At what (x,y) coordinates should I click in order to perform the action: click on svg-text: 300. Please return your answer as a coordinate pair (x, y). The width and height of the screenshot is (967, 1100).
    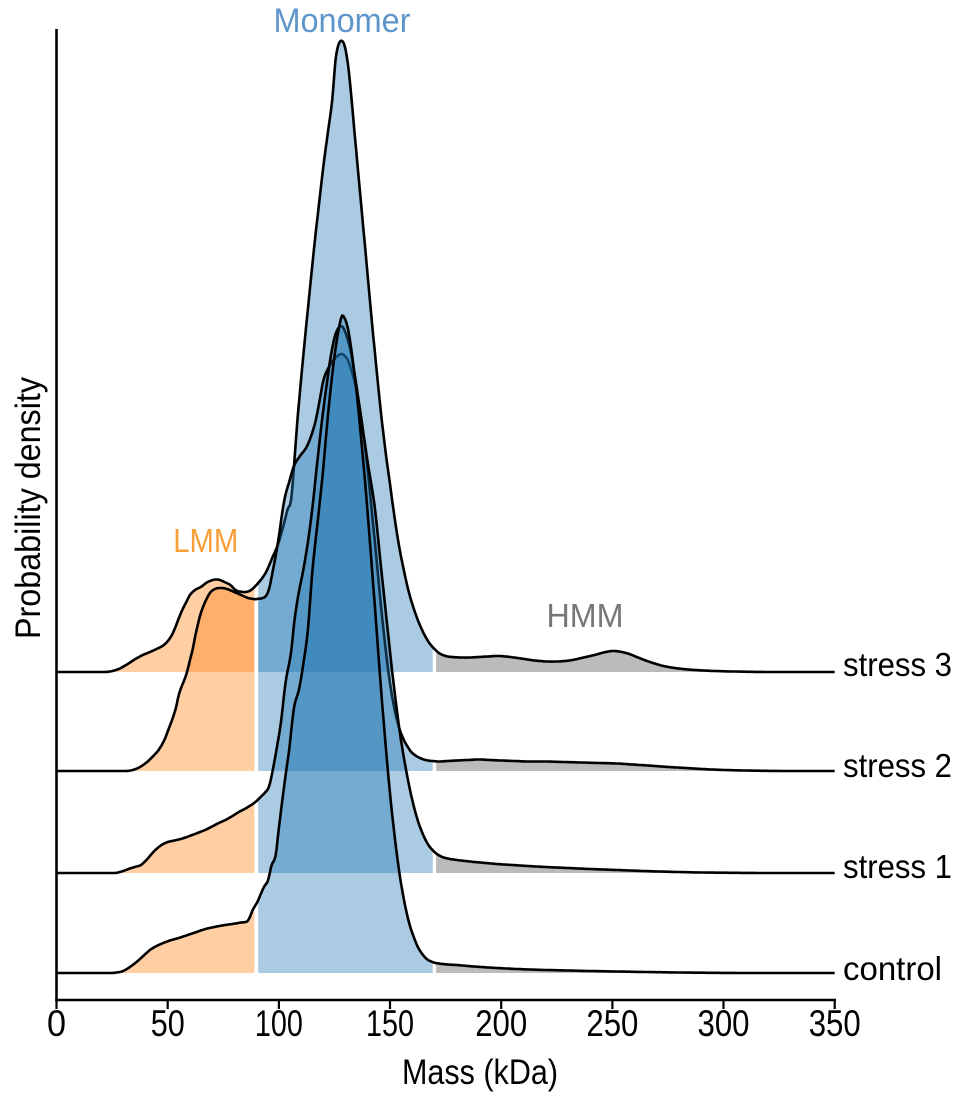
    Looking at the image, I should click on (724, 1023).